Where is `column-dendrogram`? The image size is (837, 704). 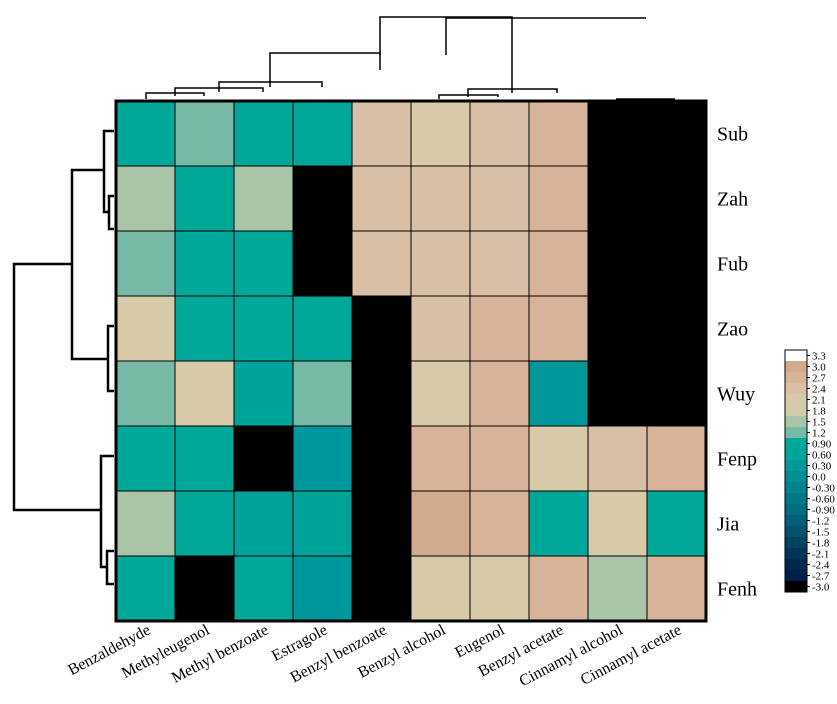 column-dendrogram is located at coordinates (410, 58).